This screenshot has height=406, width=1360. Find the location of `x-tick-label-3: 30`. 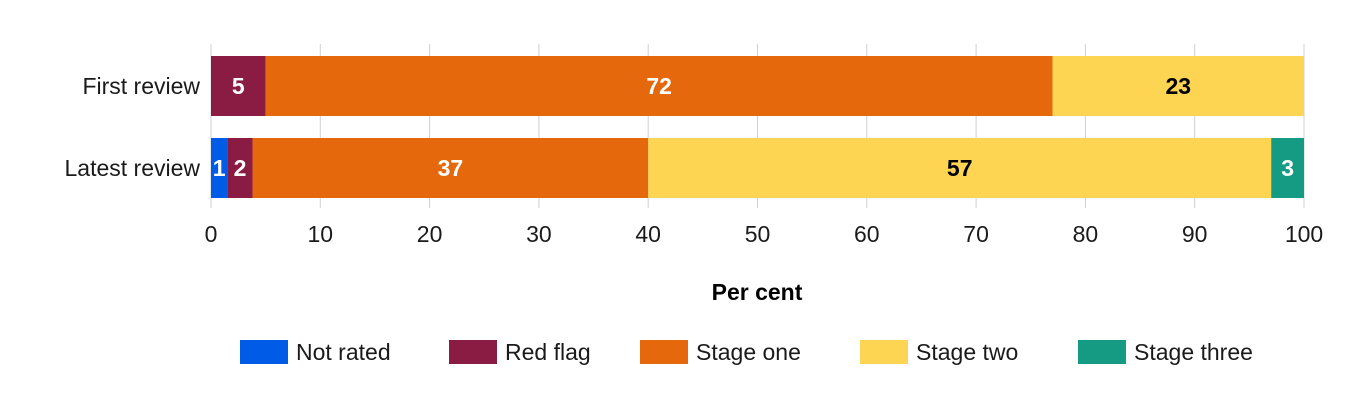

x-tick-label-3: 30 is located at coordinates (539, 234).